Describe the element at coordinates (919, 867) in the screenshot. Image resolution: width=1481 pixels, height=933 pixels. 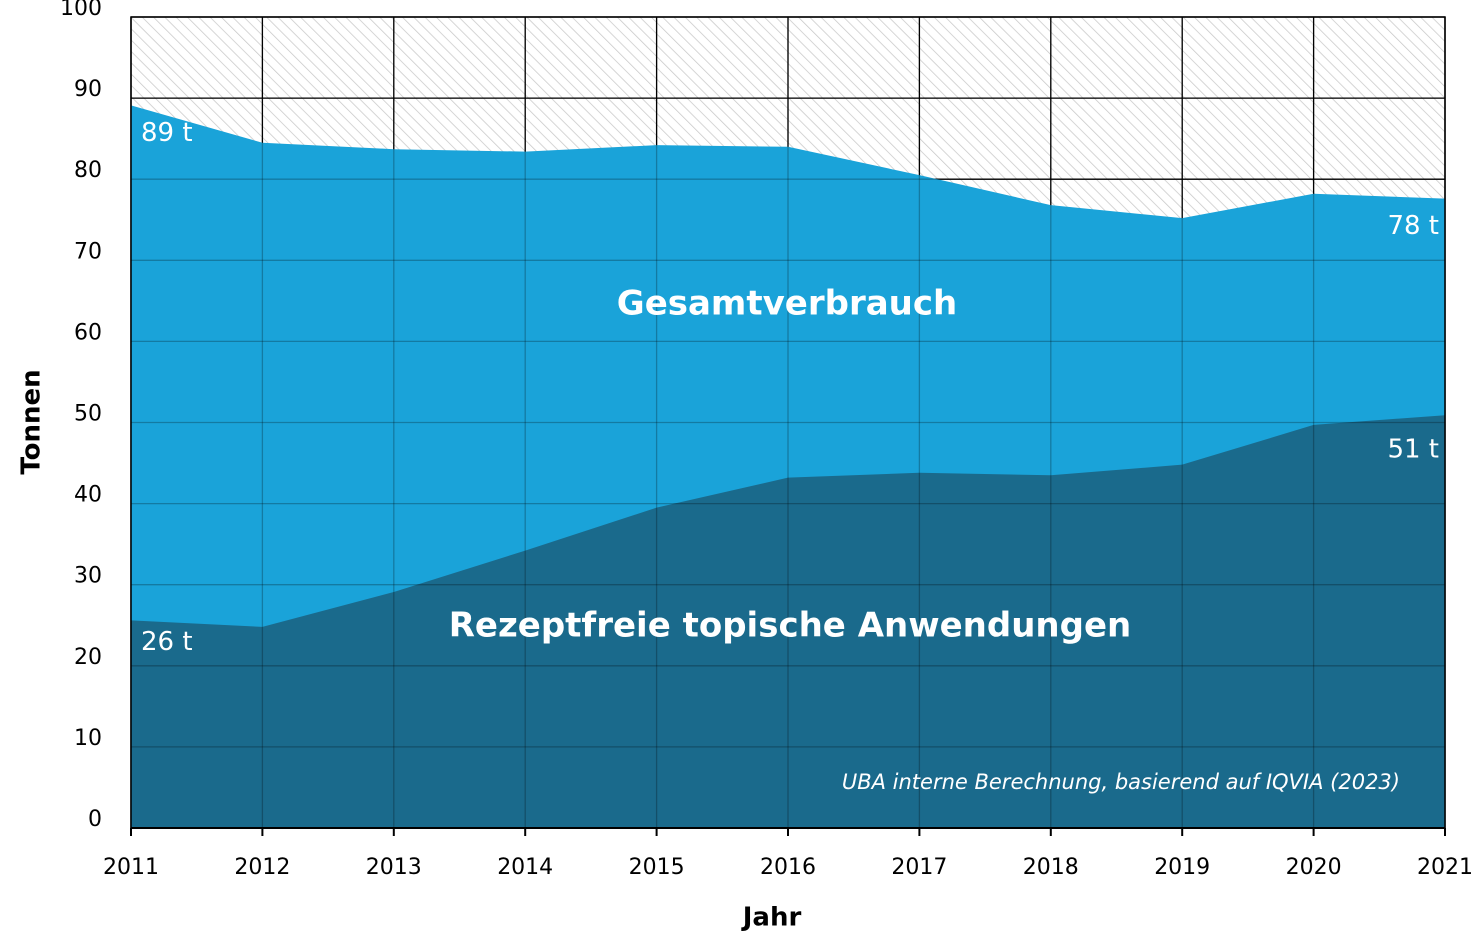
I see `x-tick-label: 2017` at that location.